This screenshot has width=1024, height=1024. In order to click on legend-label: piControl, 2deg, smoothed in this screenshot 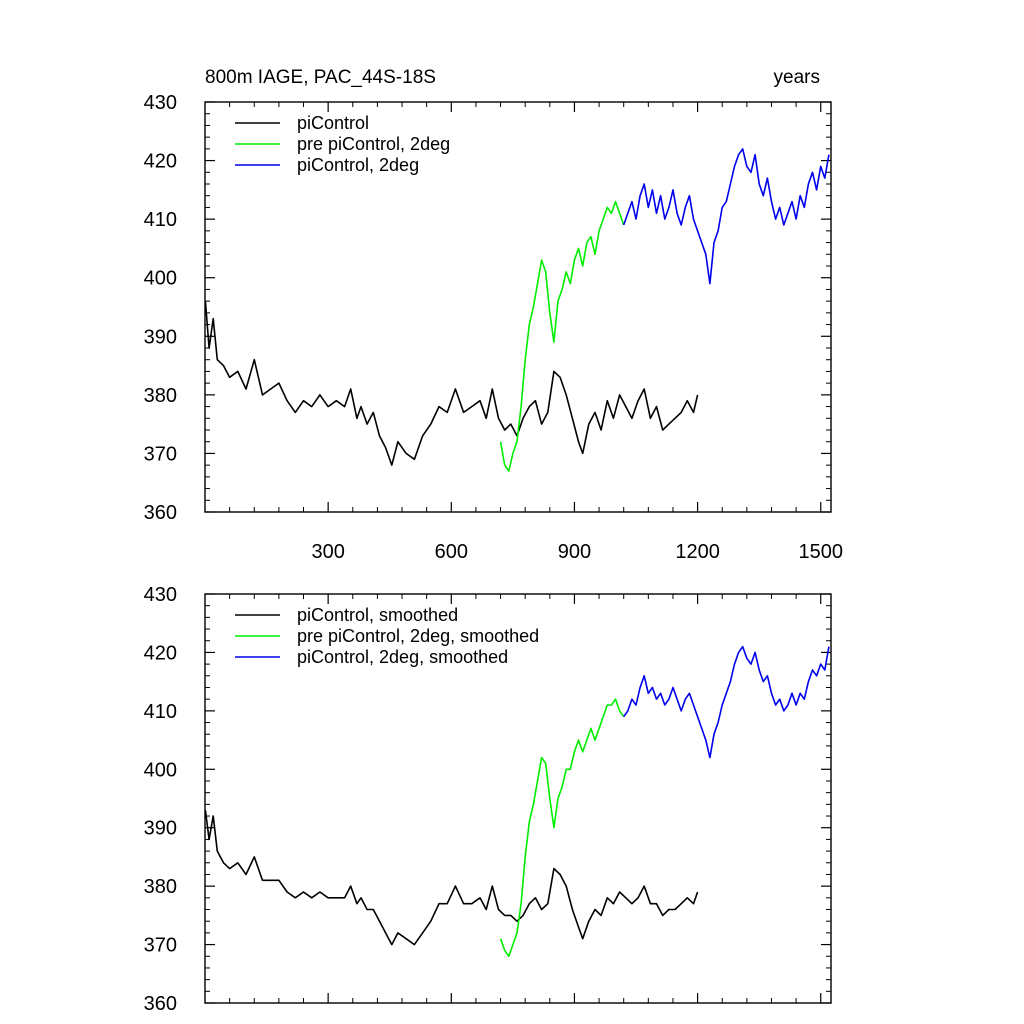, I will do `click(402, 657)`.